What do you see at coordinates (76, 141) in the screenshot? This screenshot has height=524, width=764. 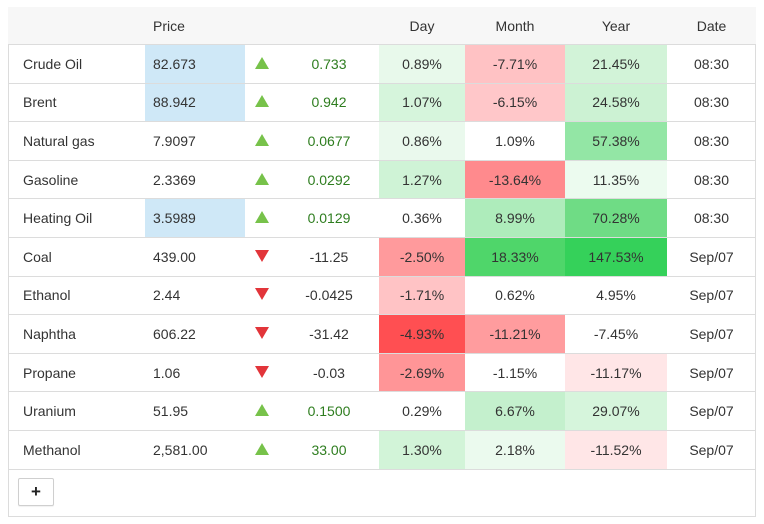 I see `commodity-name: Natural gas` at bounding box center [76, 141].